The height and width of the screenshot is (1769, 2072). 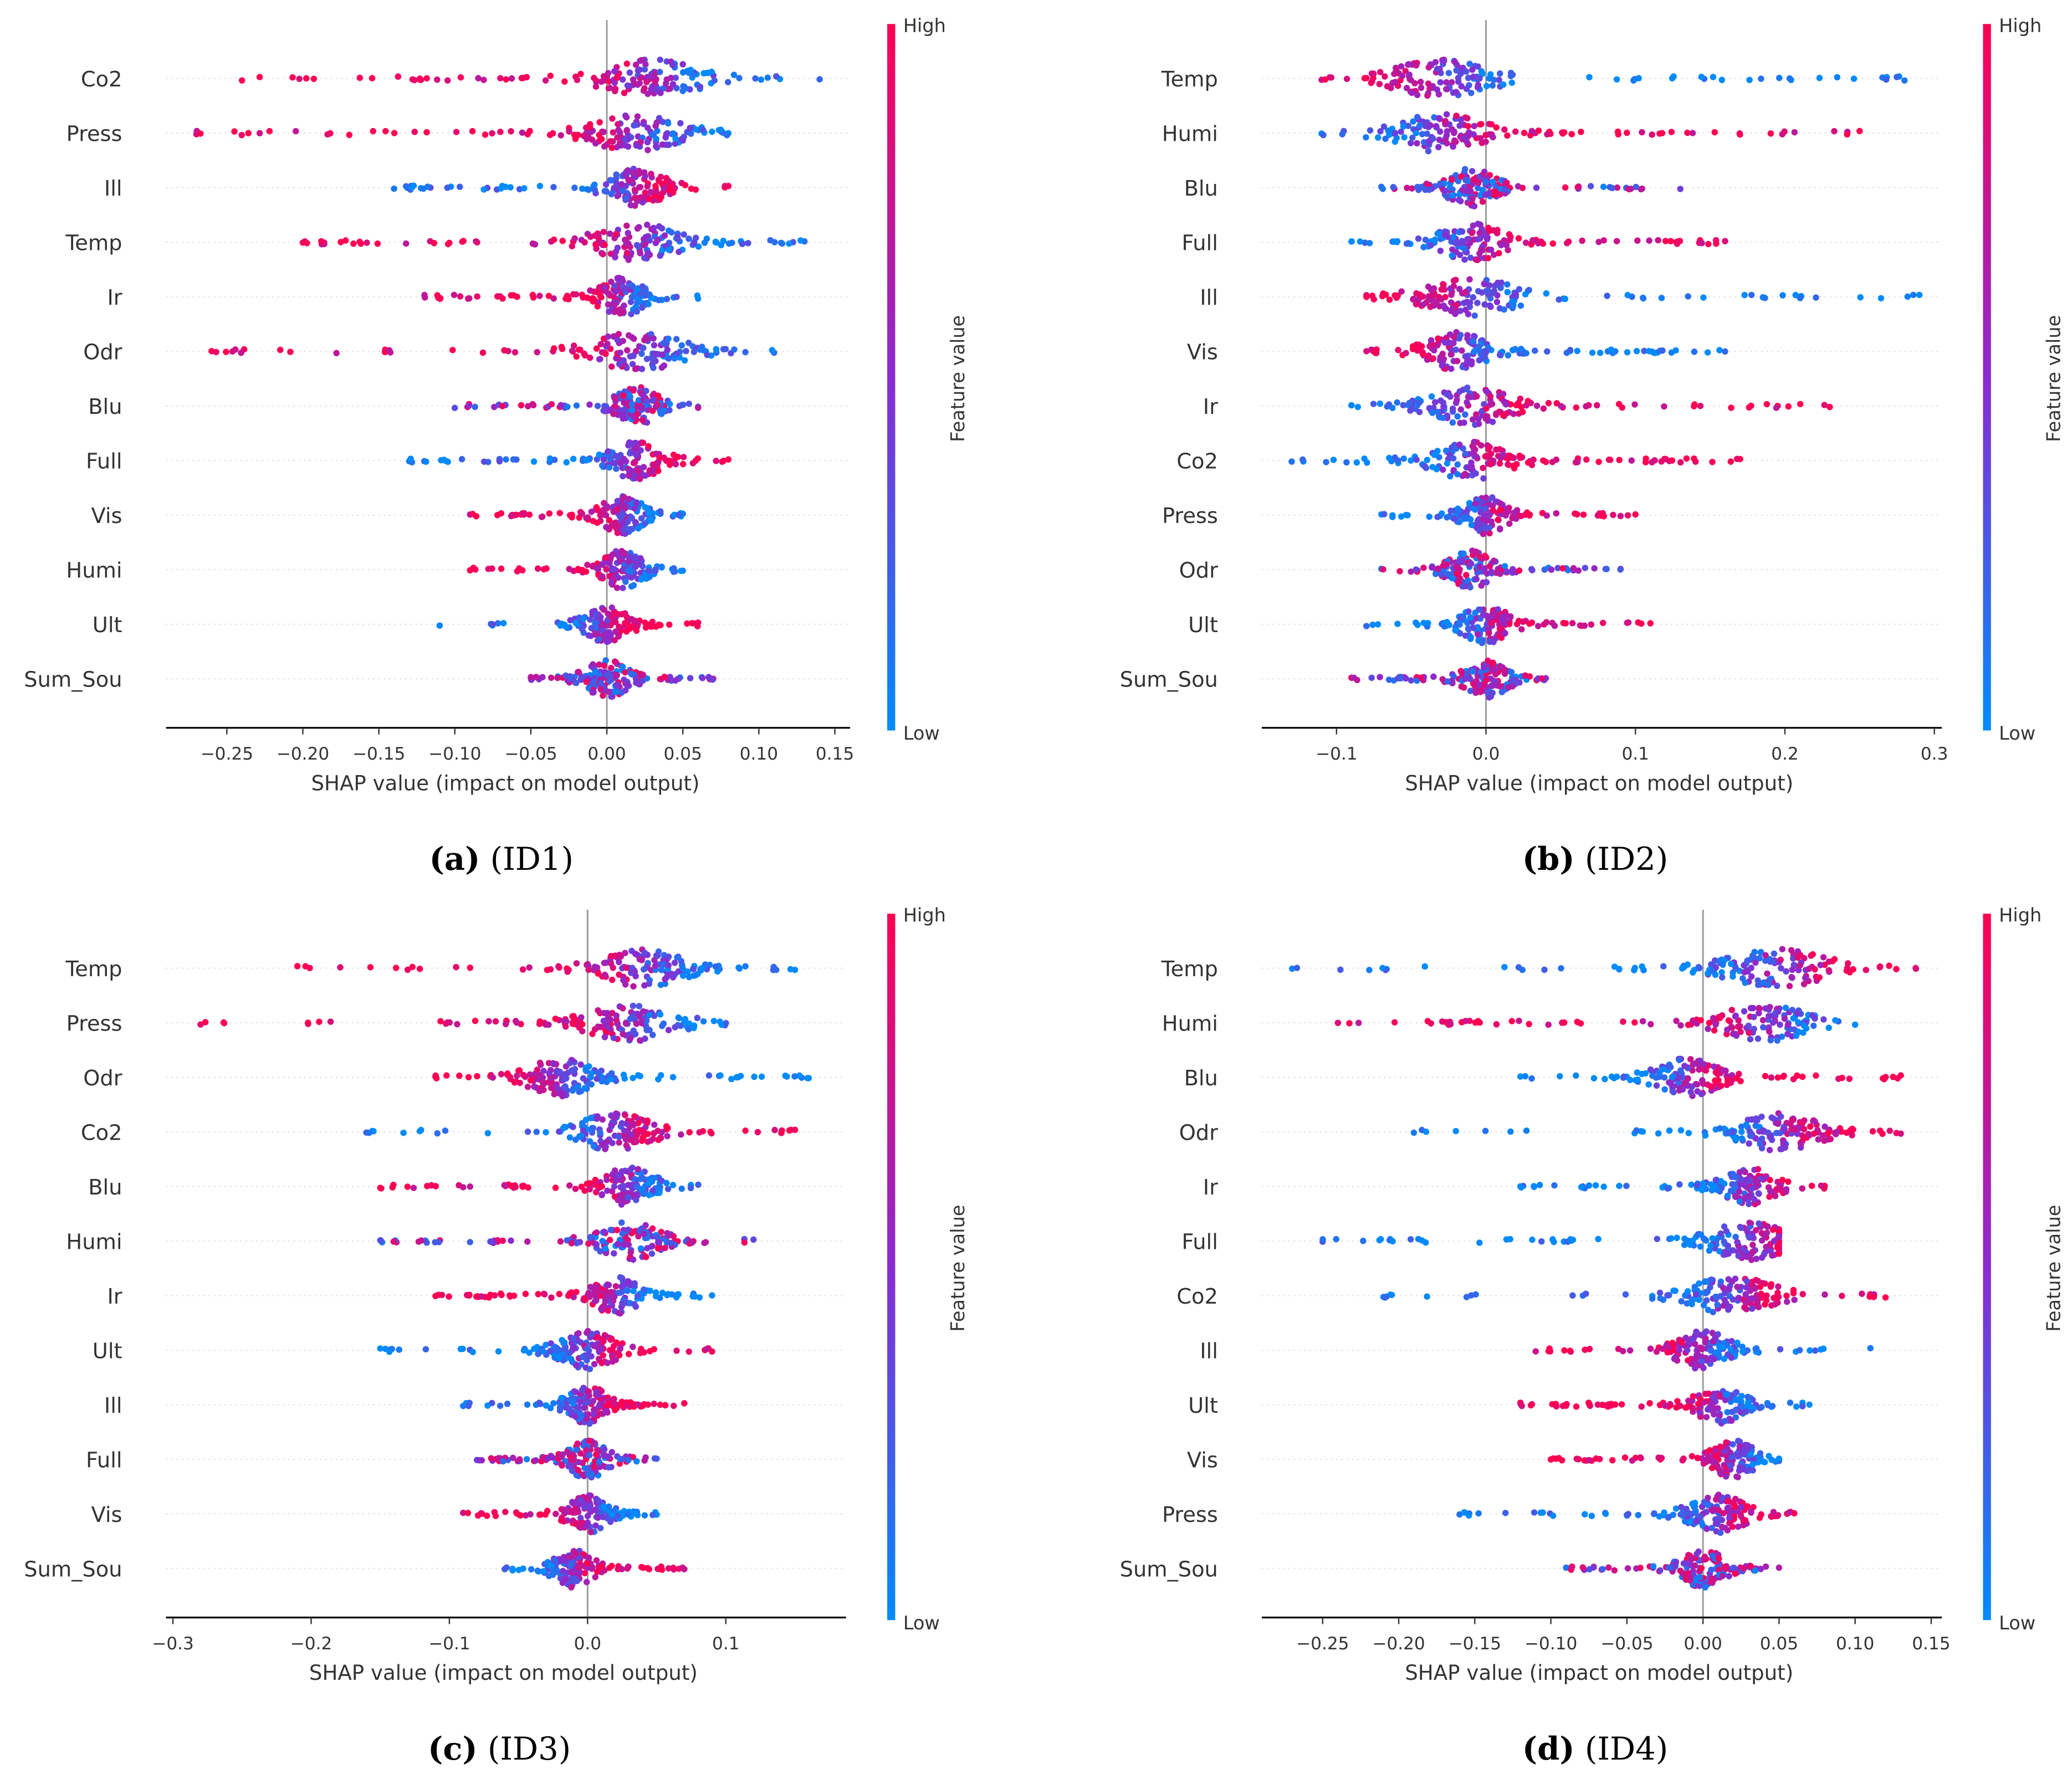 I want to click on feature-label: Co2, so click(x=101, y=1132).